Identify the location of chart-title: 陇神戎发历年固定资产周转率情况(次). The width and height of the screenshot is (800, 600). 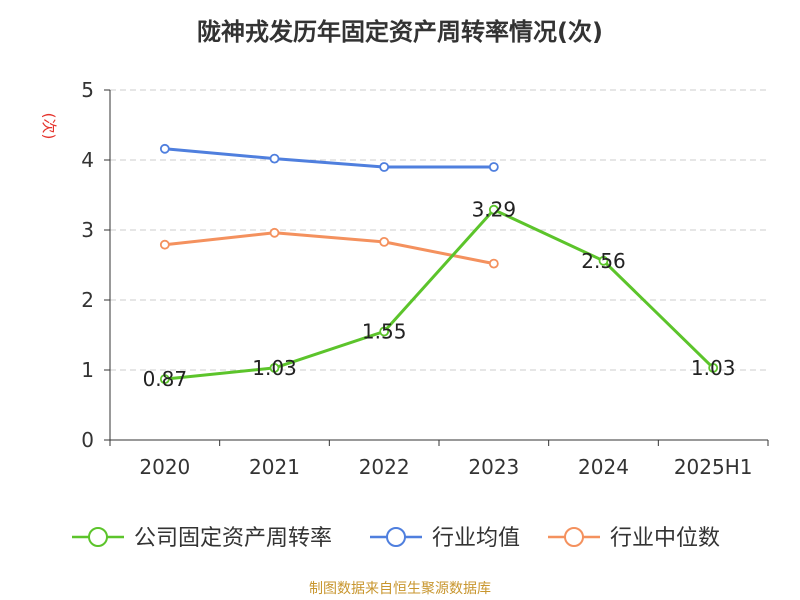
(400, 32).